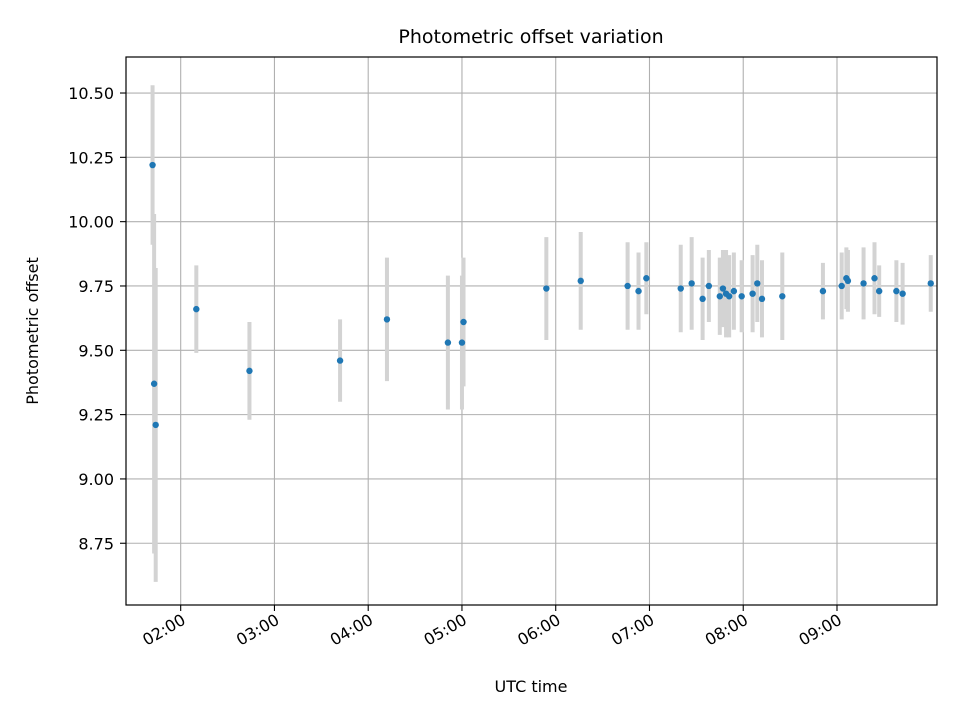  Describe the element at coordinates (96, 543) in the screenshot. I see `y-tick-label: 8.75` at that location.